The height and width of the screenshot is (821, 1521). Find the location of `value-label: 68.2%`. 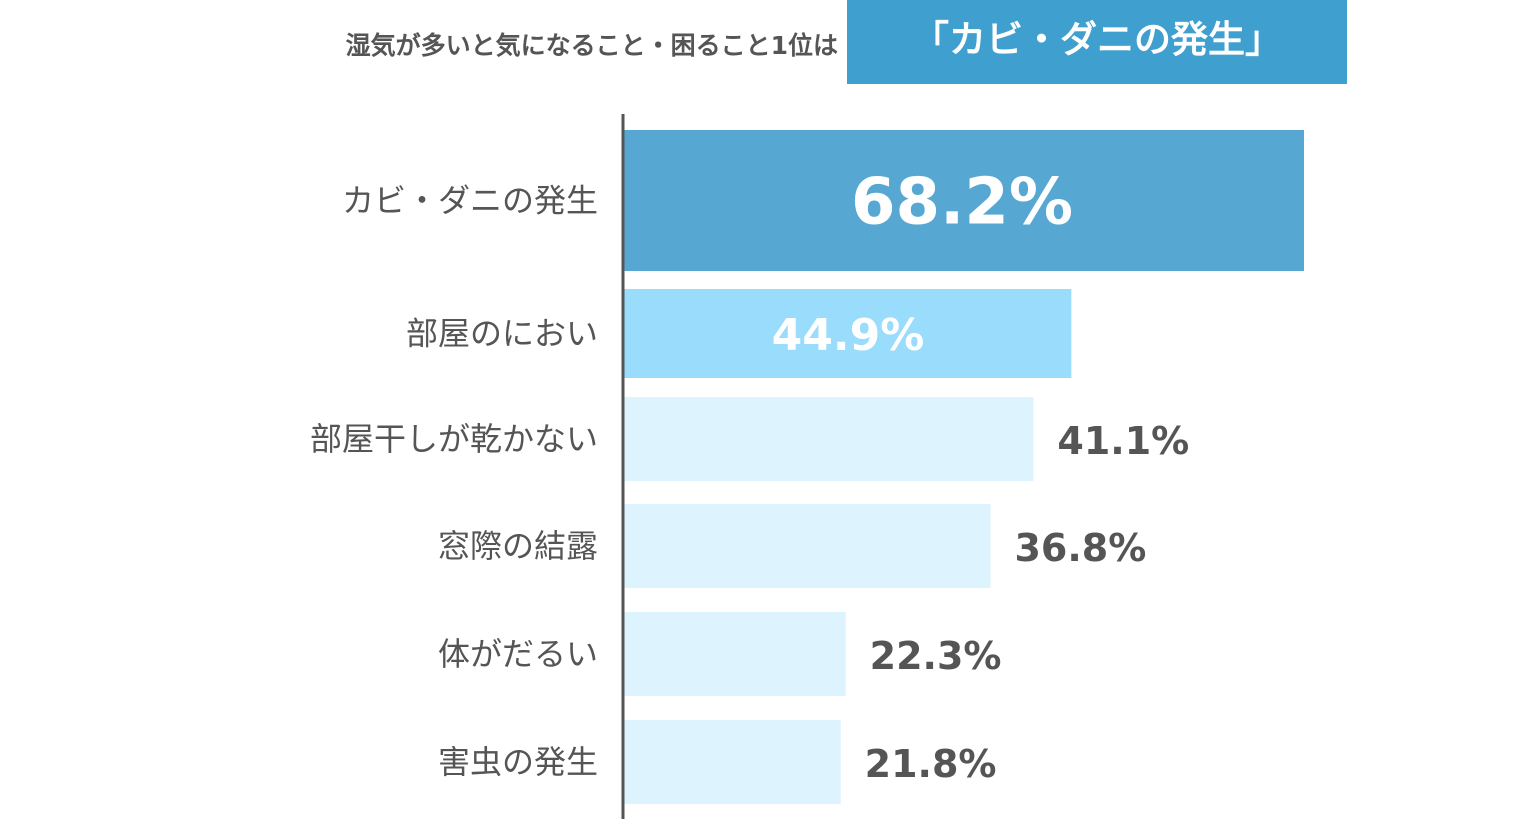

value-label: 68.2% is located at coordinates (962, 203).